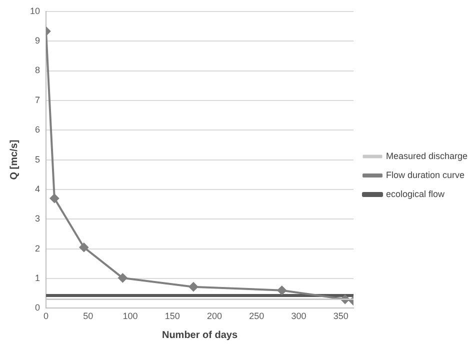 The image size is (474, 349). I want to click on x-tick-label: 150, so click(172, 316).